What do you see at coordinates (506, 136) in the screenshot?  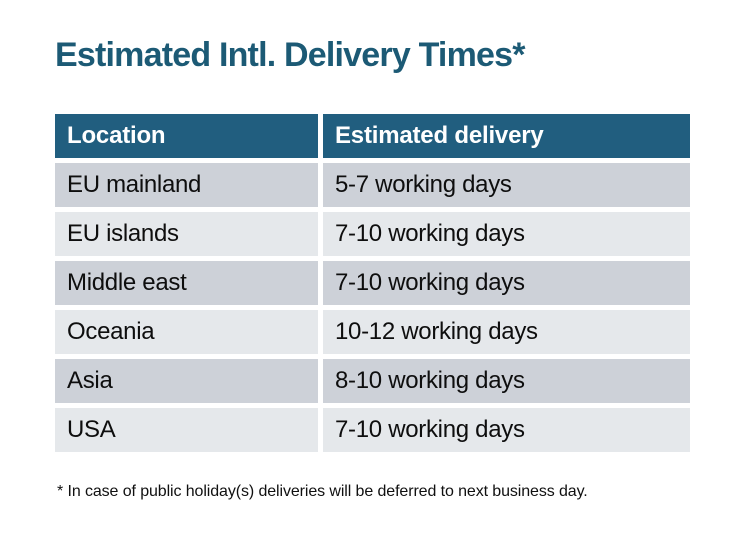 I see `column-header-estimated-delivery: Estimated delivery` at bounding box center [506, 136].